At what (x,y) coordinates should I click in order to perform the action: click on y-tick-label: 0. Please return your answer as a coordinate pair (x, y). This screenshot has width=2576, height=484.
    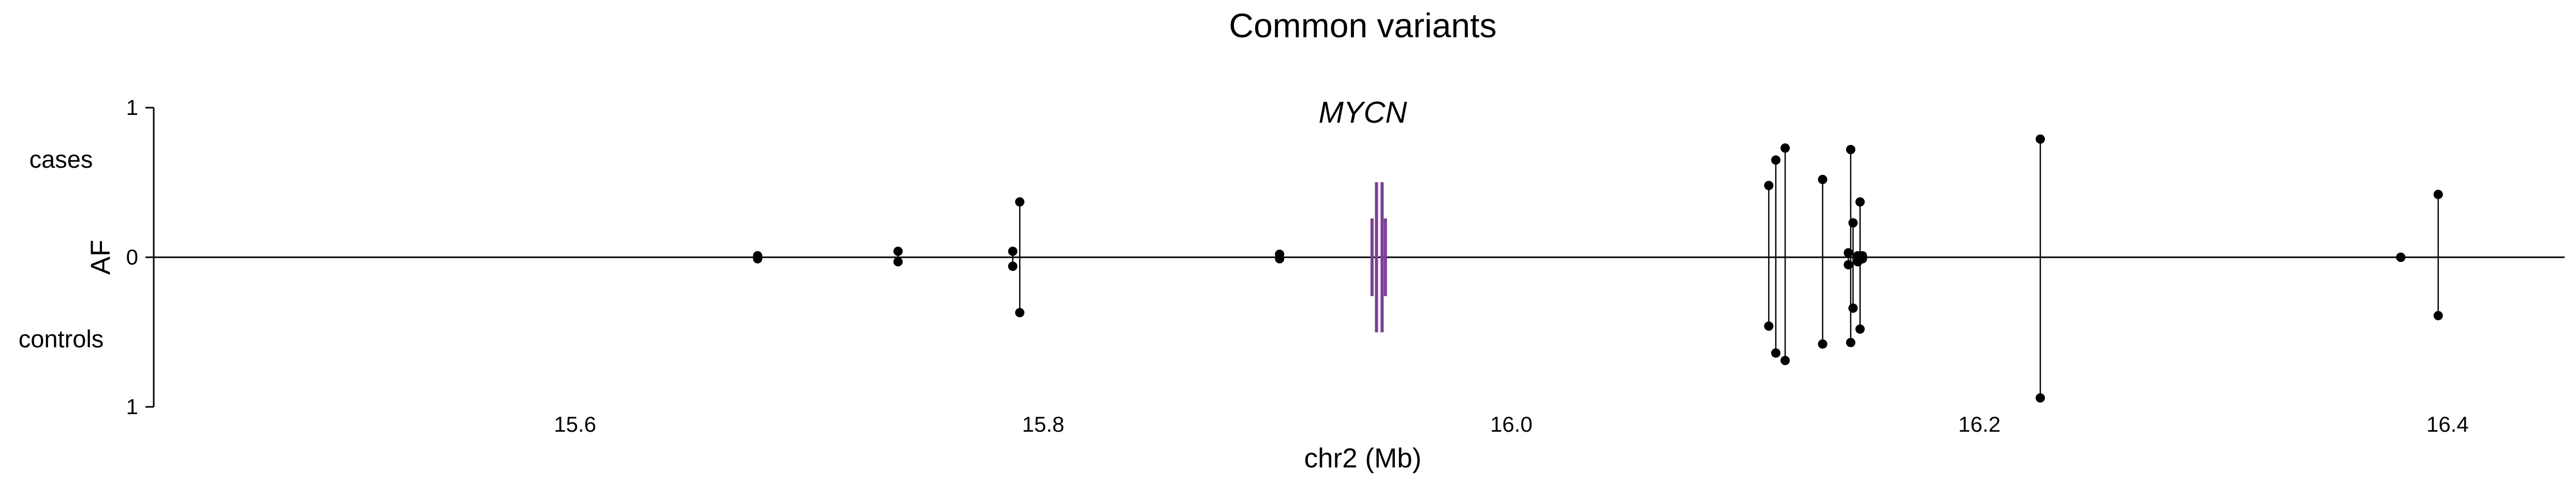
    Looking at the image, I should click on (132, 257).